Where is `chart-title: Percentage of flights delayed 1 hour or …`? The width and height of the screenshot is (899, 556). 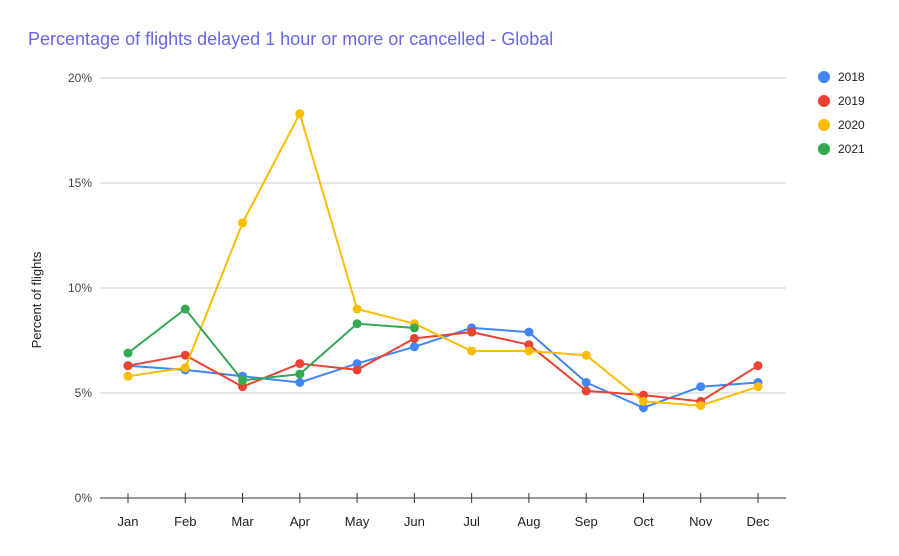
chart-title: Percentage of flights delayed 1 hour or … is located at coordinates (291, 39).